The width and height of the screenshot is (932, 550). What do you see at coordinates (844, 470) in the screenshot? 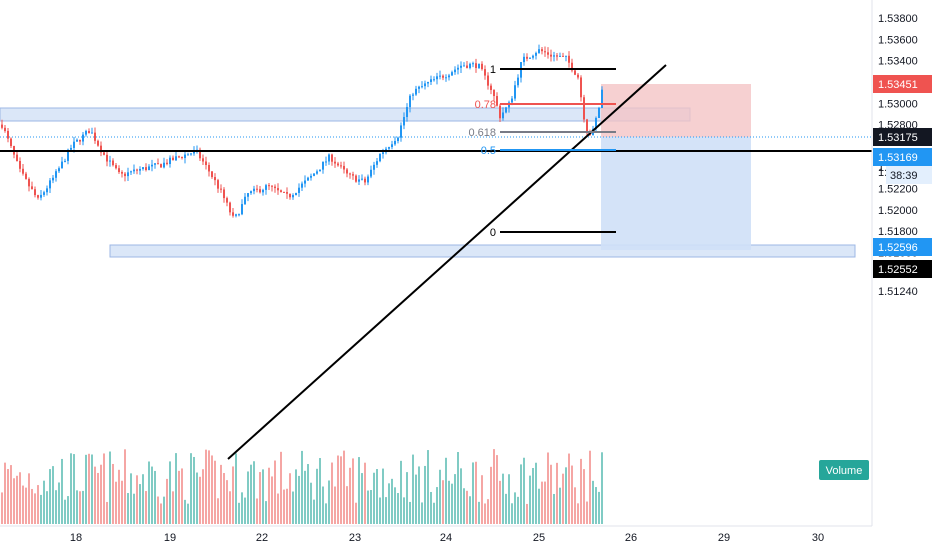
I see `volume-legend: Volume` at bounding box center [844, 470].